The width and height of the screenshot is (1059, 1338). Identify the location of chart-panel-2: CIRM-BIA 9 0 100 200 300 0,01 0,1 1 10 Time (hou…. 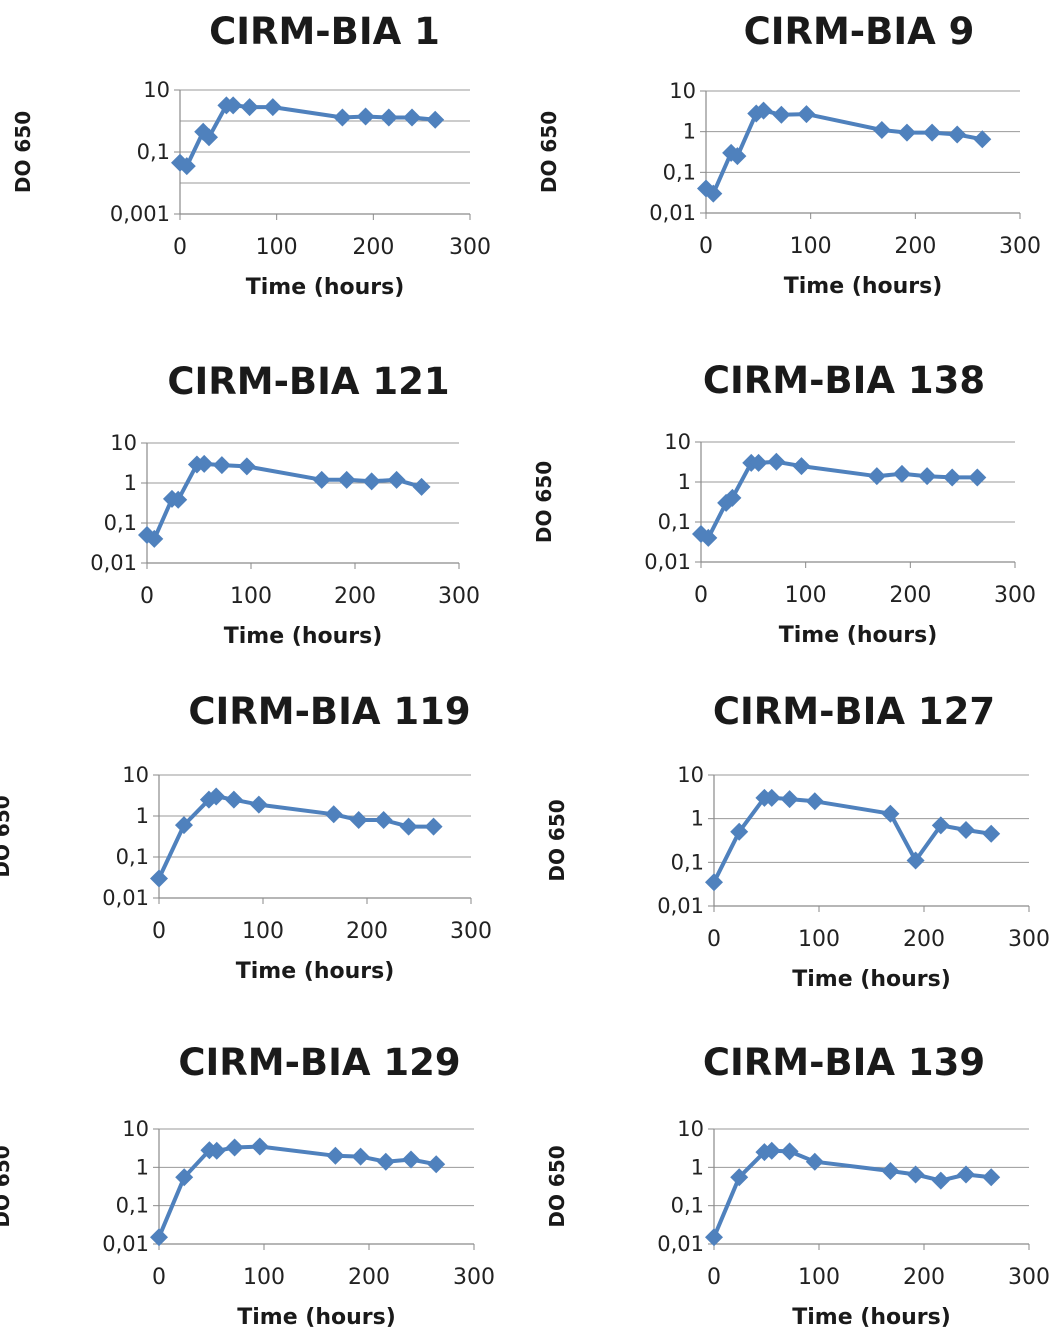
(794, 166).